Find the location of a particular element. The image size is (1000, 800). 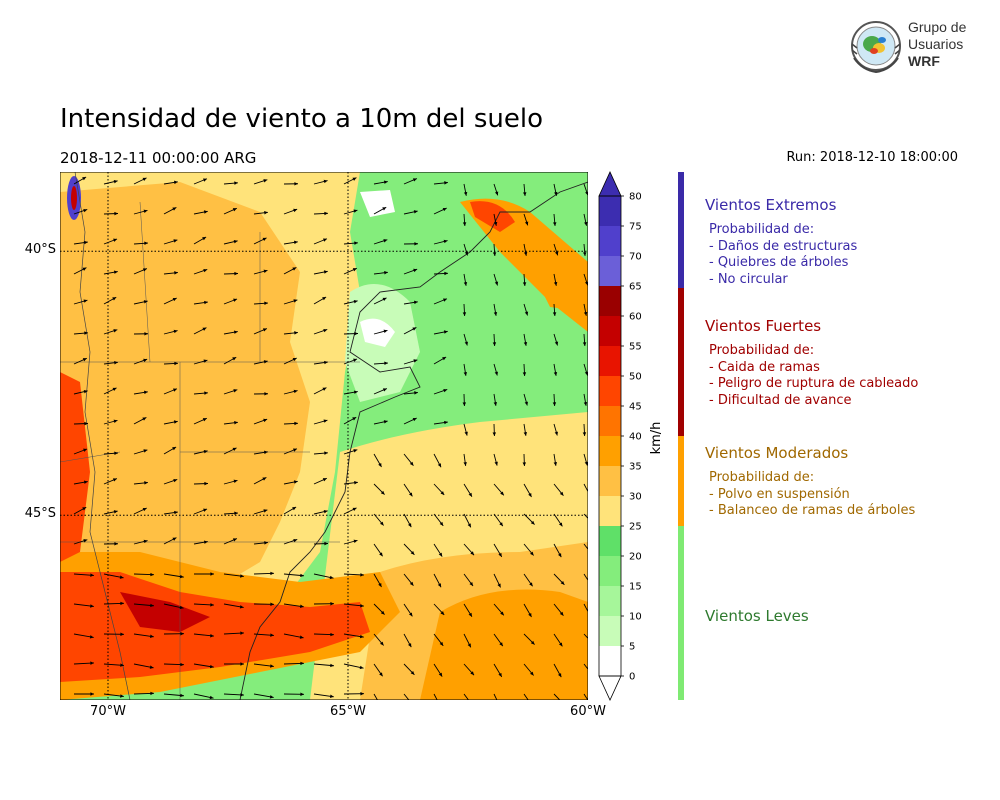

category-strong-line: Probabilidad de: is located at coordinates (762, 350).